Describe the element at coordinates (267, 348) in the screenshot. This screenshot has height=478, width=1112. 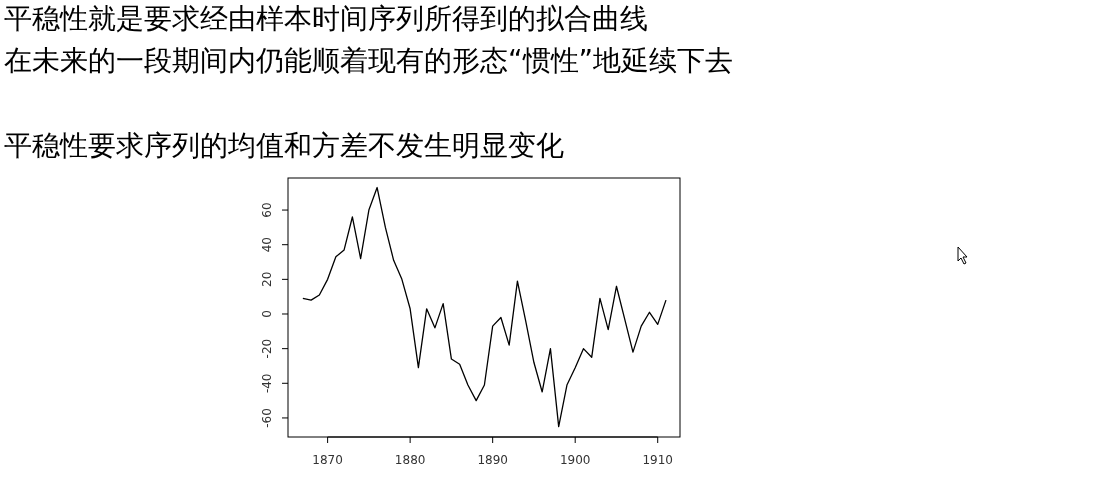
I see `y-tick-label: -20` at that location.